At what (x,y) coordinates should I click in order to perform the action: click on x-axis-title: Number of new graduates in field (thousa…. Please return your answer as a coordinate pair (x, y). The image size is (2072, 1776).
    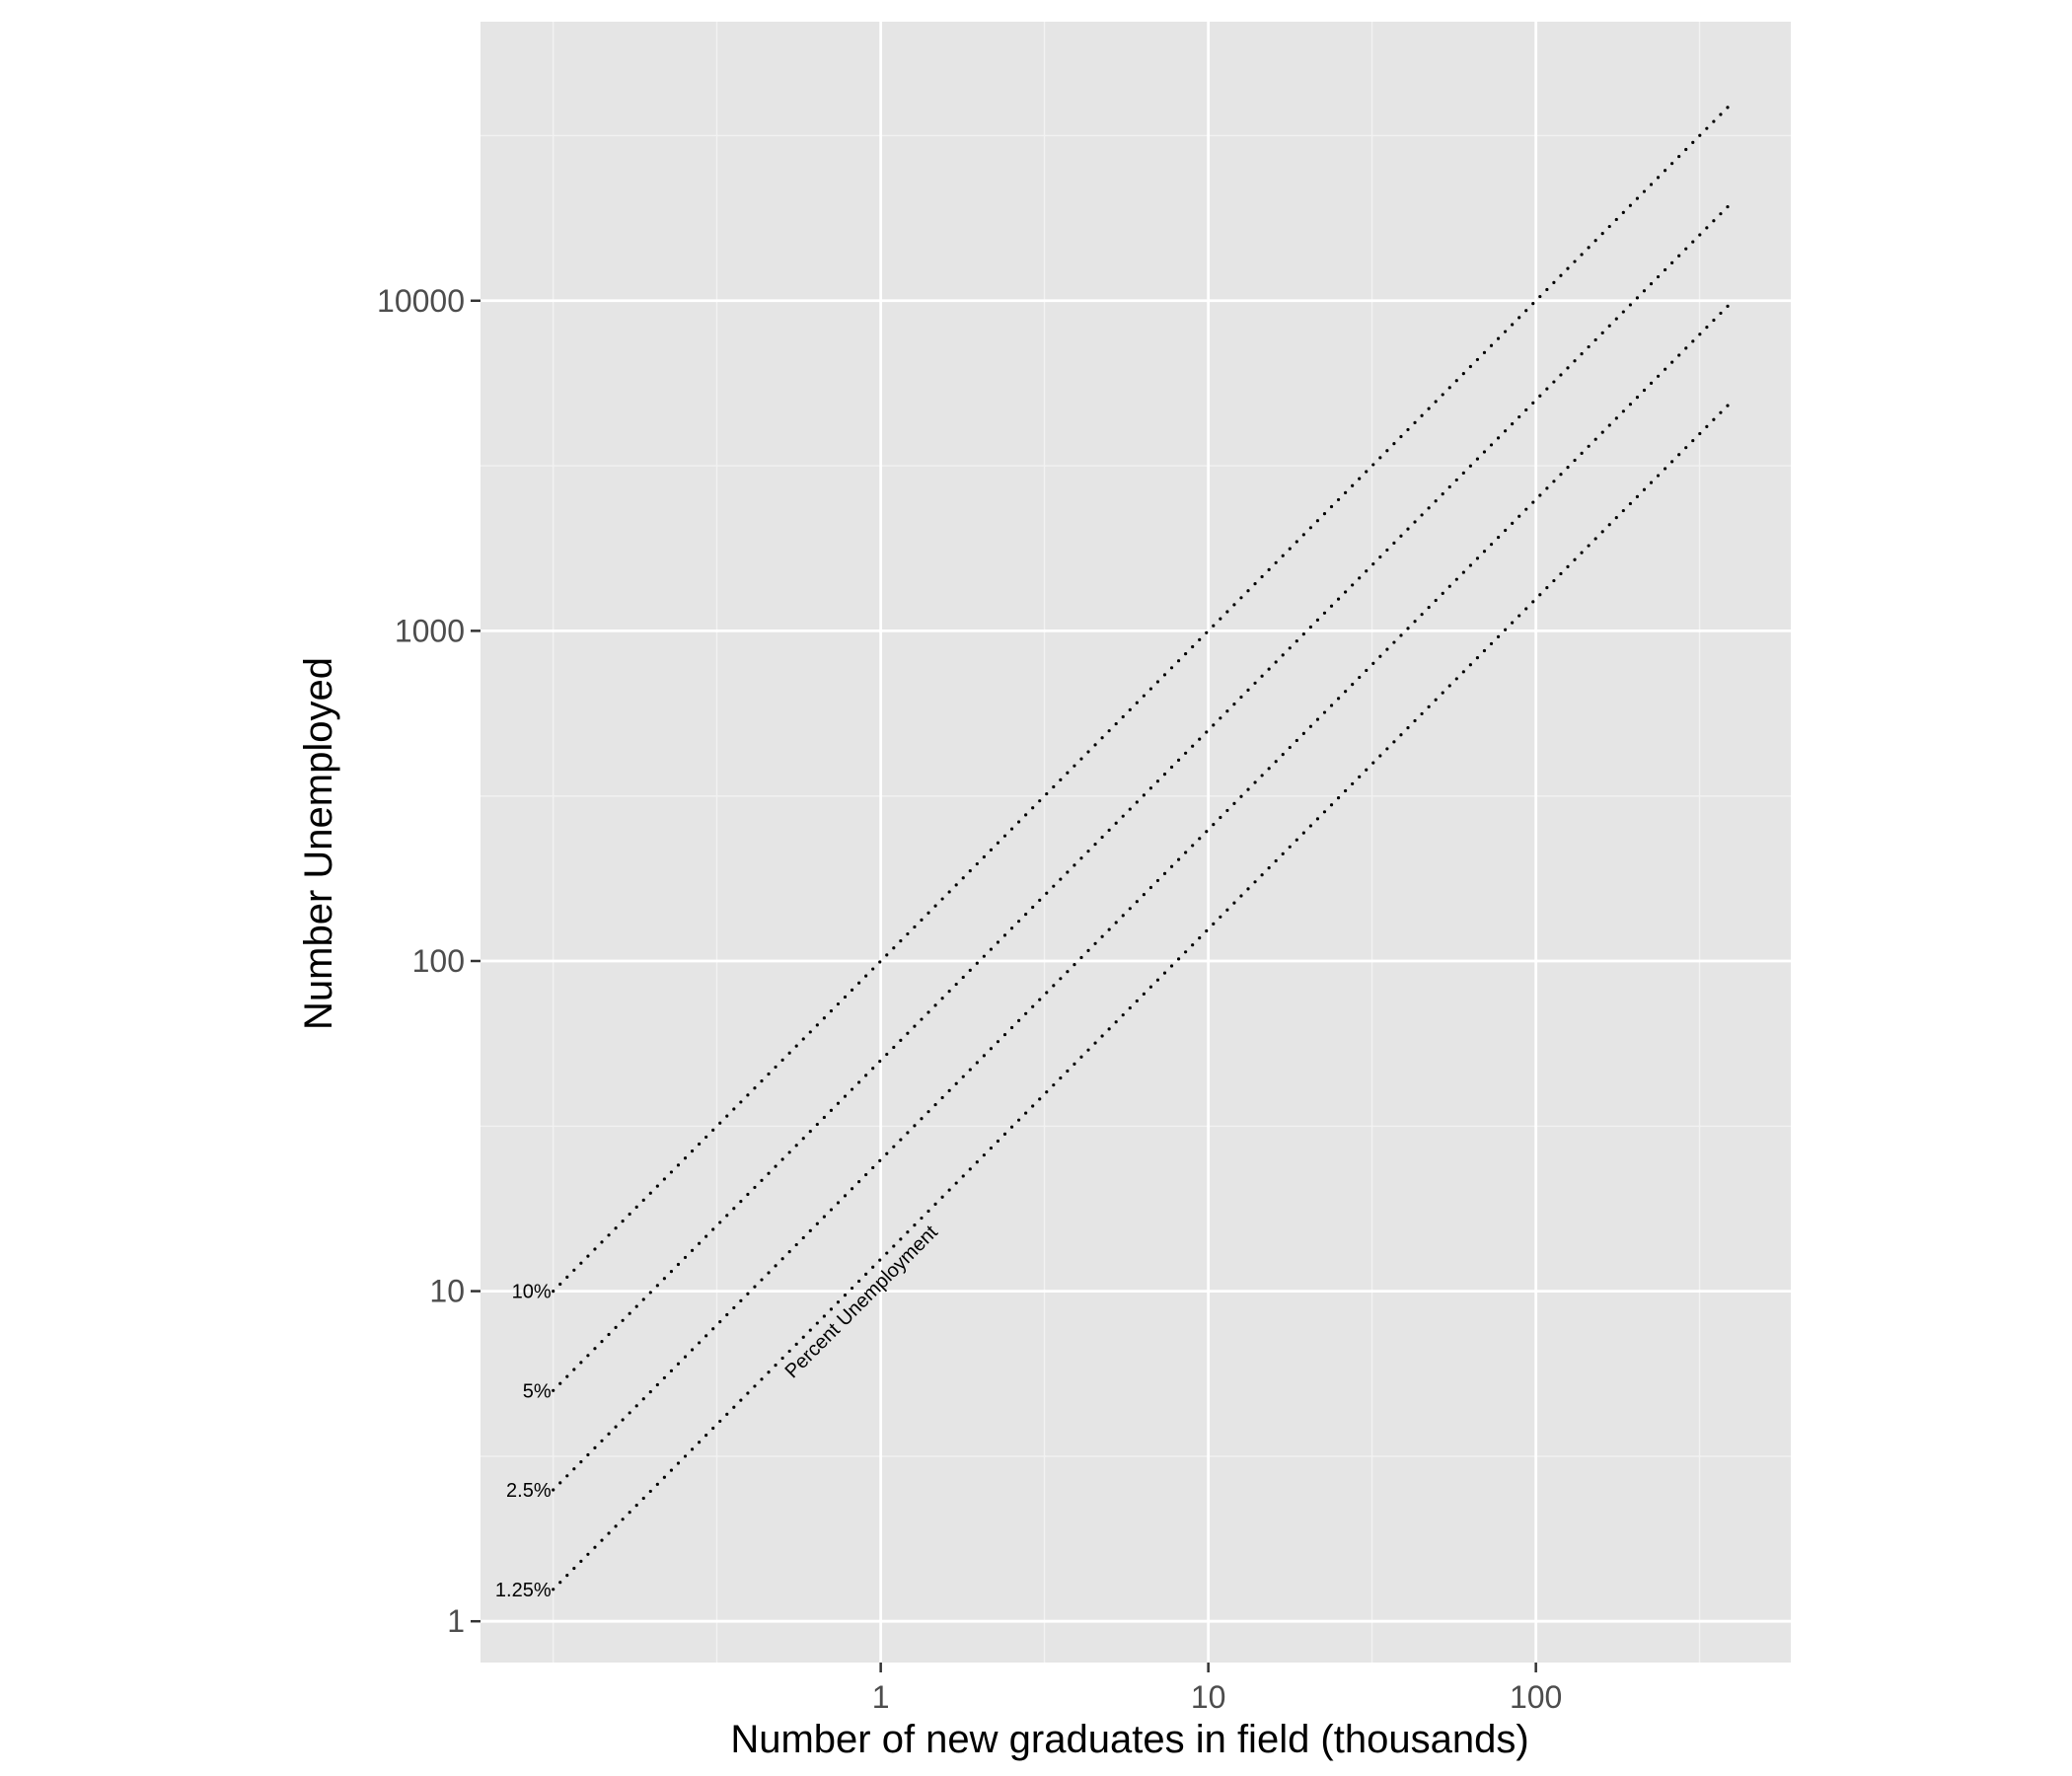
    Looking at the image, I should click on (1129, 1740).